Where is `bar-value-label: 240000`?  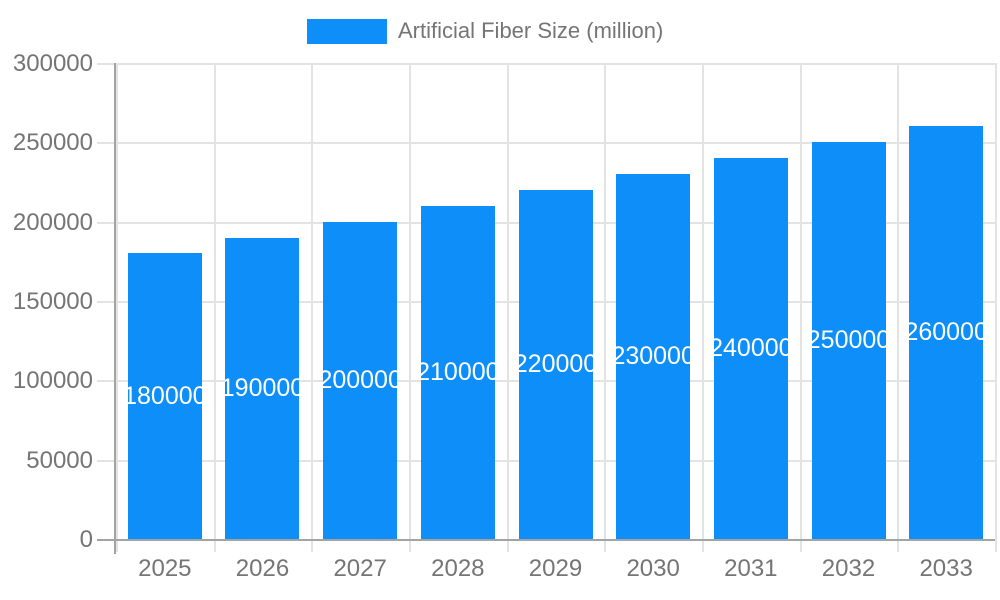
bar-value-label: 240000 is located at coordinates (750, 348).